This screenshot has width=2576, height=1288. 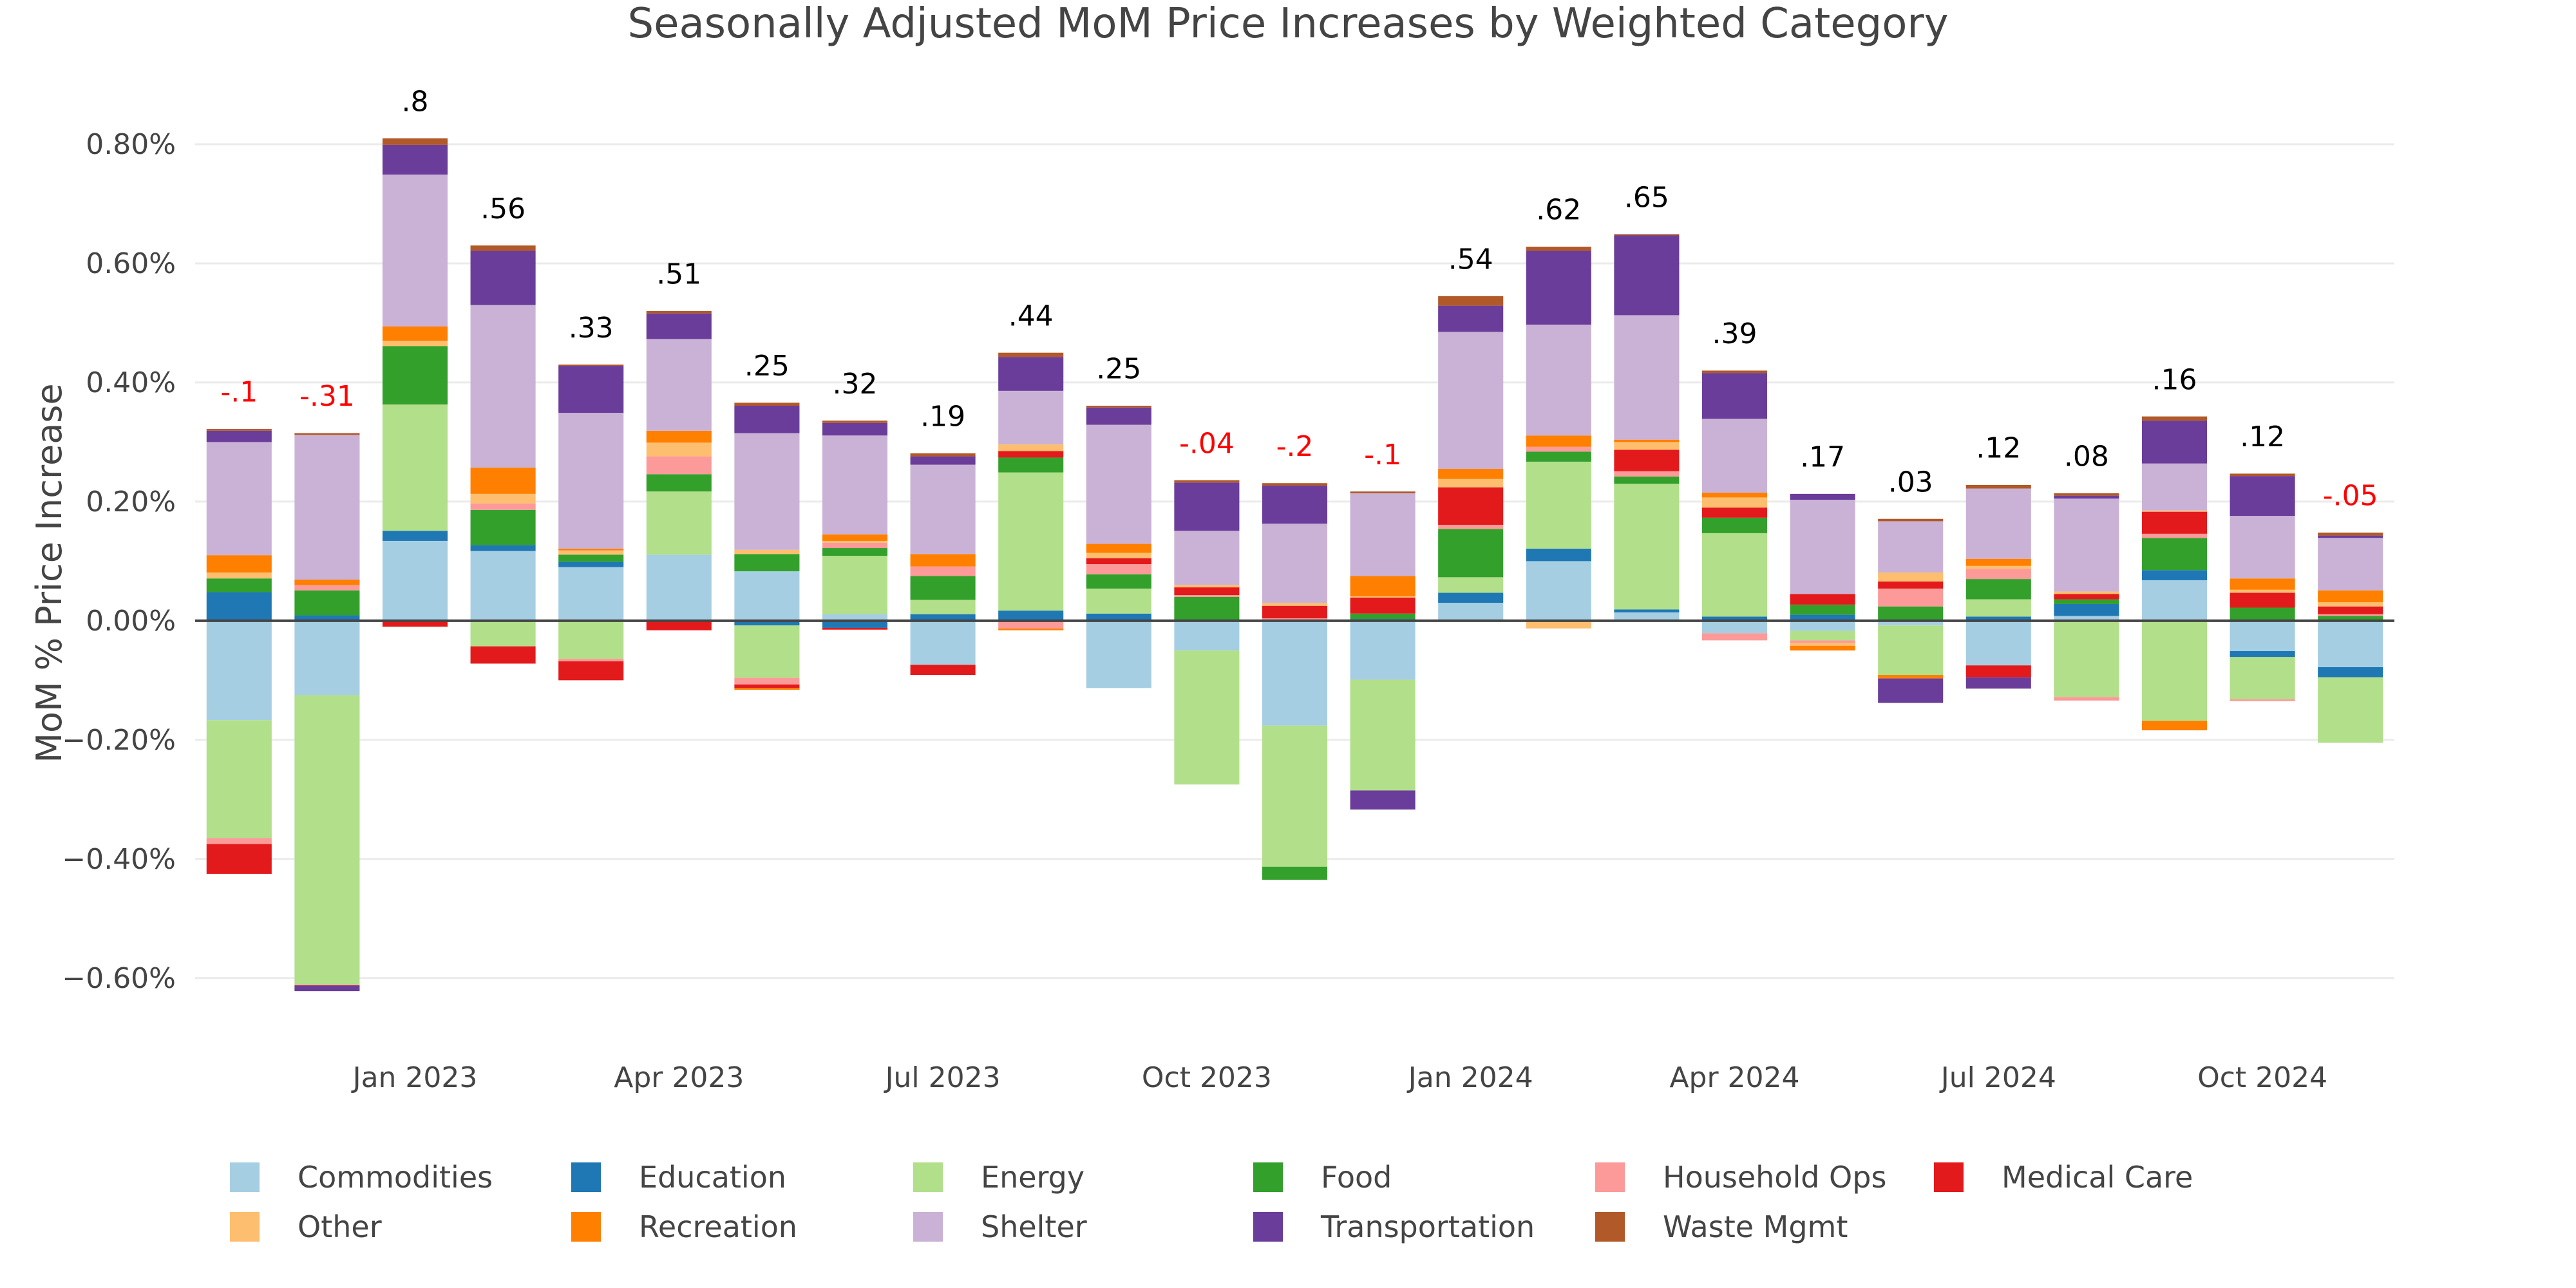 I want to click on legend-label: Education, so click(x=713, y=1177).